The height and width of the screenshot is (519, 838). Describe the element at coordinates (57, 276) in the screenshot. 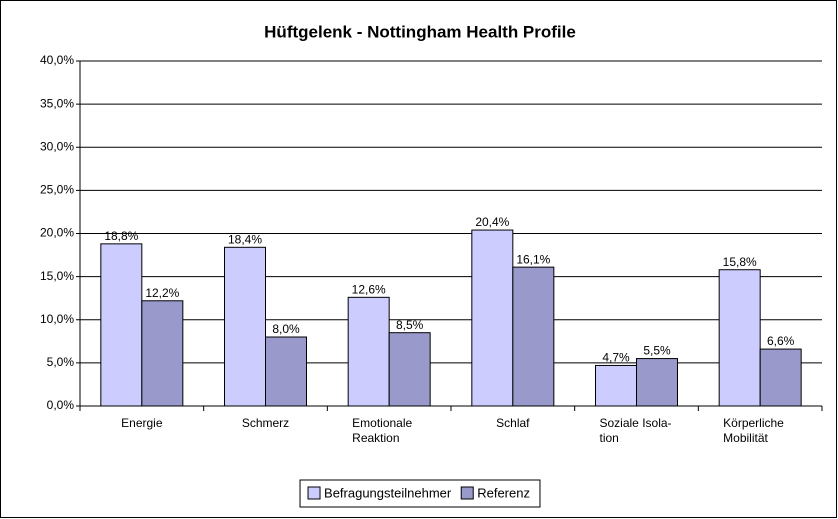

I see `y-tick-label: 15,0%` at that location.